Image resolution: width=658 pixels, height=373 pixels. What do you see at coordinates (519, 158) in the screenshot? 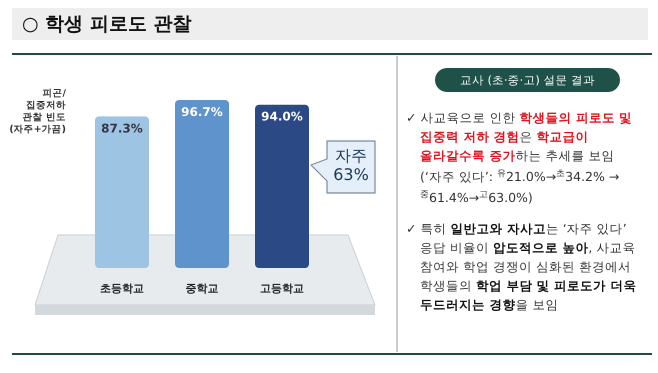
I see `text: ✓ 사교육으로 인한 학생들의 피로도 및 집중력 저하 경험은 학교급이 올라갈수록 증가하는 추세를 보임 (‘자주 있다’: $^{유}$21.0%→$^{초}$34.2% →$^{중}$61.4%→$^{고}$63.0%)` at bounding box center [519, 158].